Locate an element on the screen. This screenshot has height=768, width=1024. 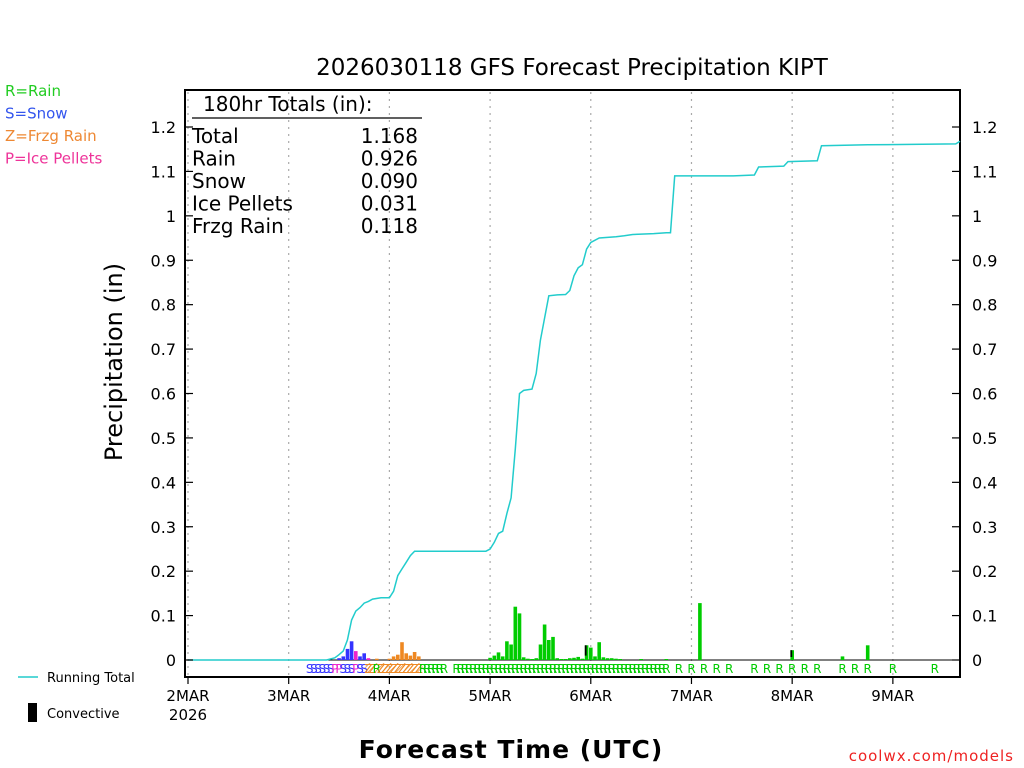
type-marker-61: R is located at coordinates (574, 669).